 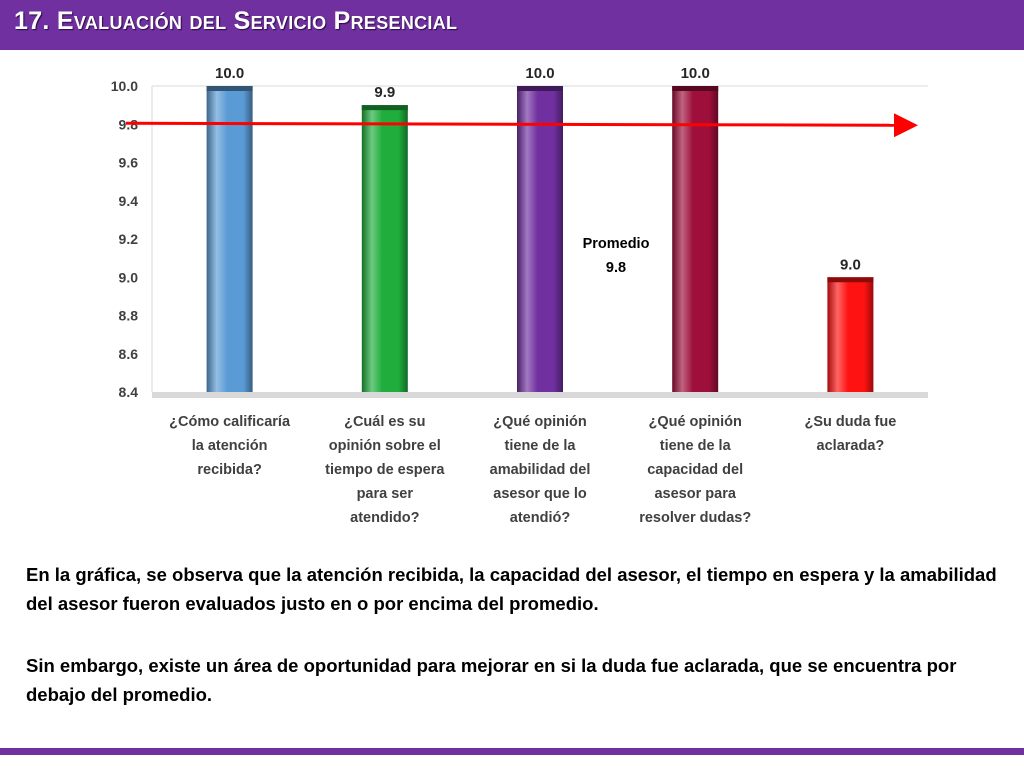 What do you see at coordinates (695, 518) in the screenshot?
I see `category-label: resolver dudas?` at bounding box center [695, 518].